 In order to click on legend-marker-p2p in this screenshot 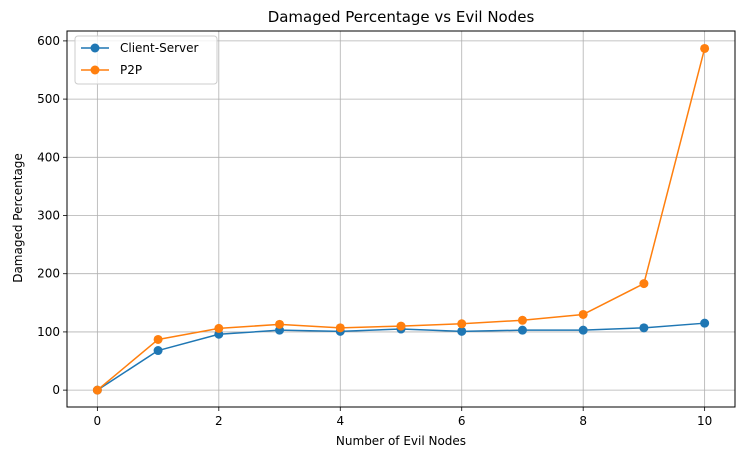, I will do `click(95, 70)`.